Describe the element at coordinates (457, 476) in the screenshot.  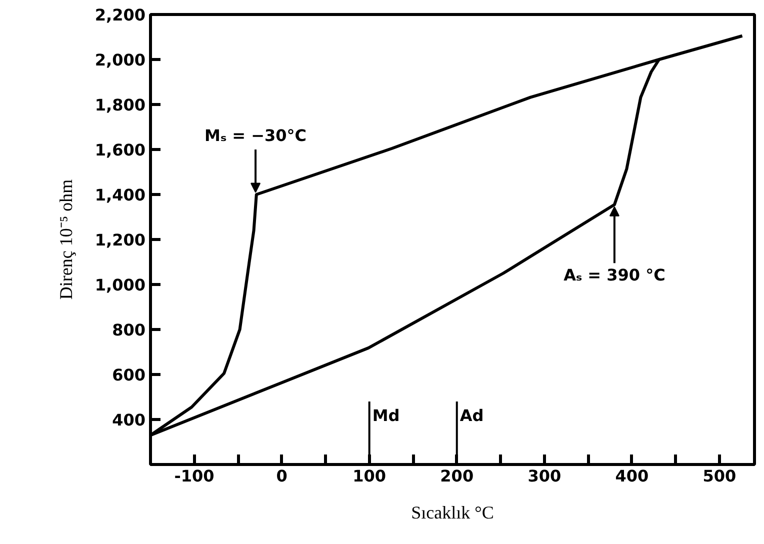
I see `x-tick-label: 200` at that location.